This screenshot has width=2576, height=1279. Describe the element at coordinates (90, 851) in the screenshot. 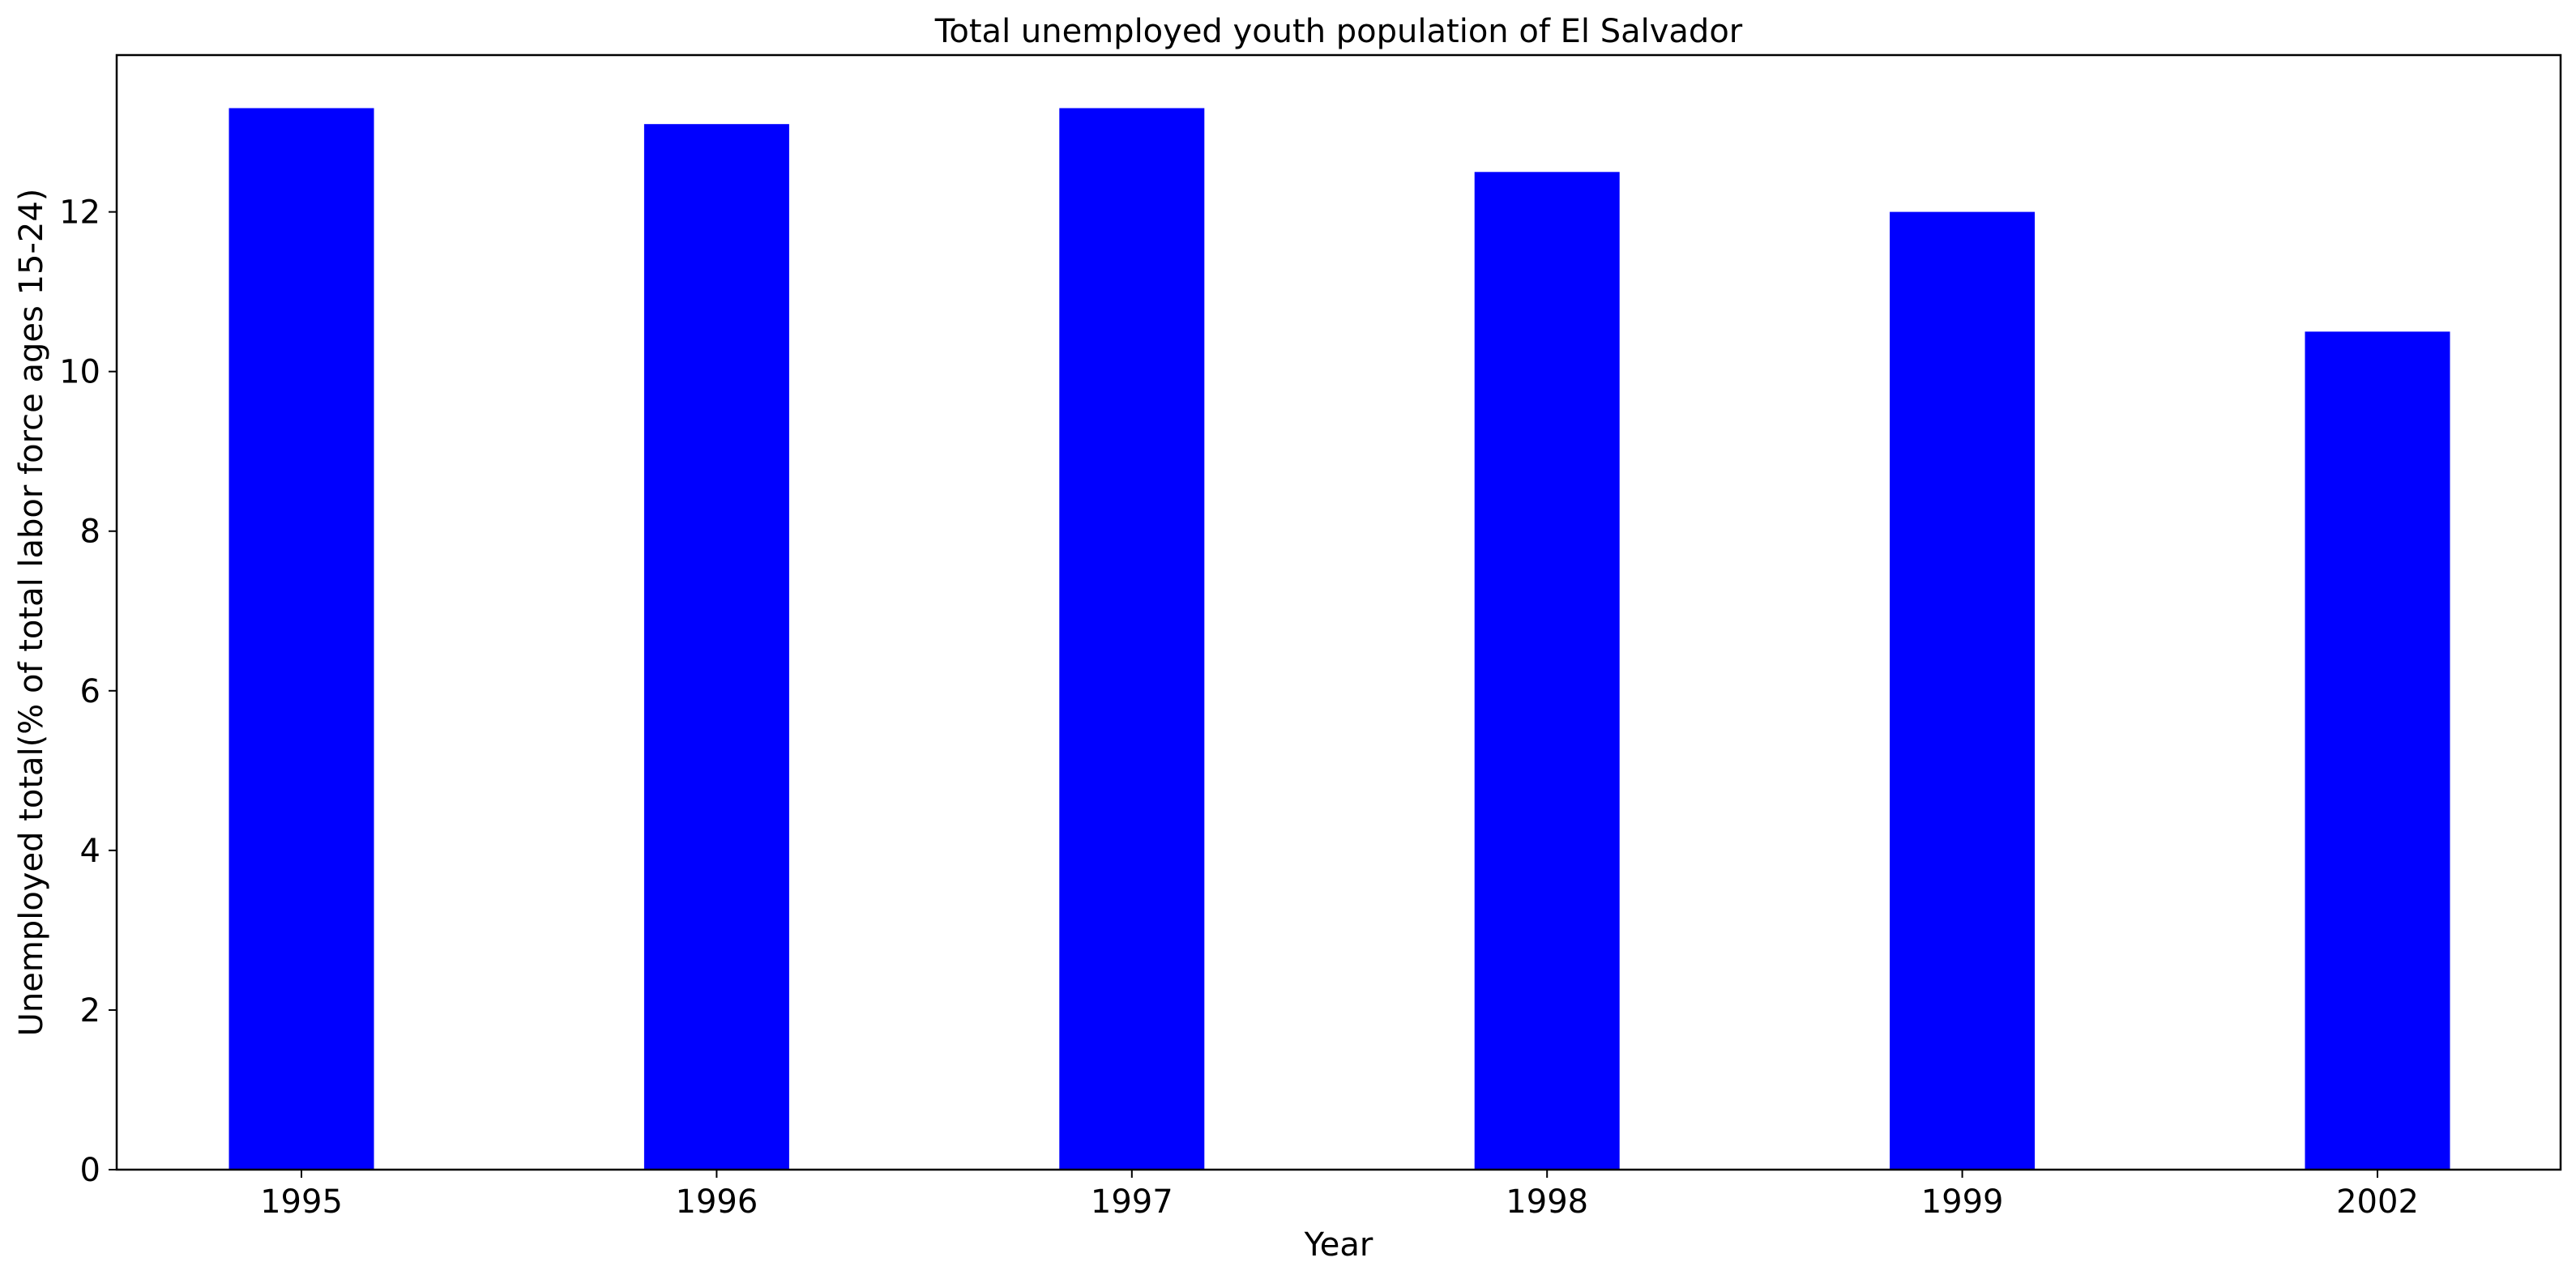

I see `y-tick-label: 4` at that location.